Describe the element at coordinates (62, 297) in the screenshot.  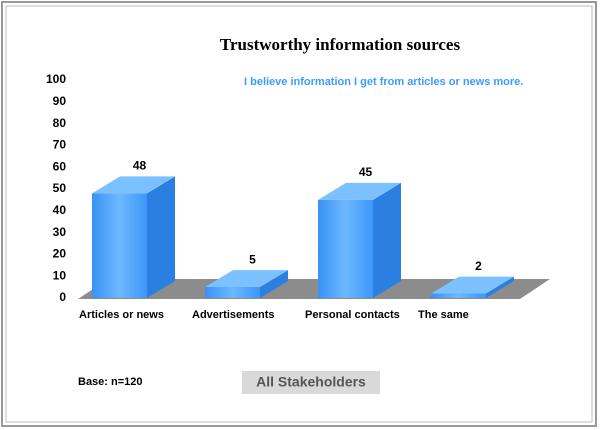
I see `y-tick-label: 0` at that location.